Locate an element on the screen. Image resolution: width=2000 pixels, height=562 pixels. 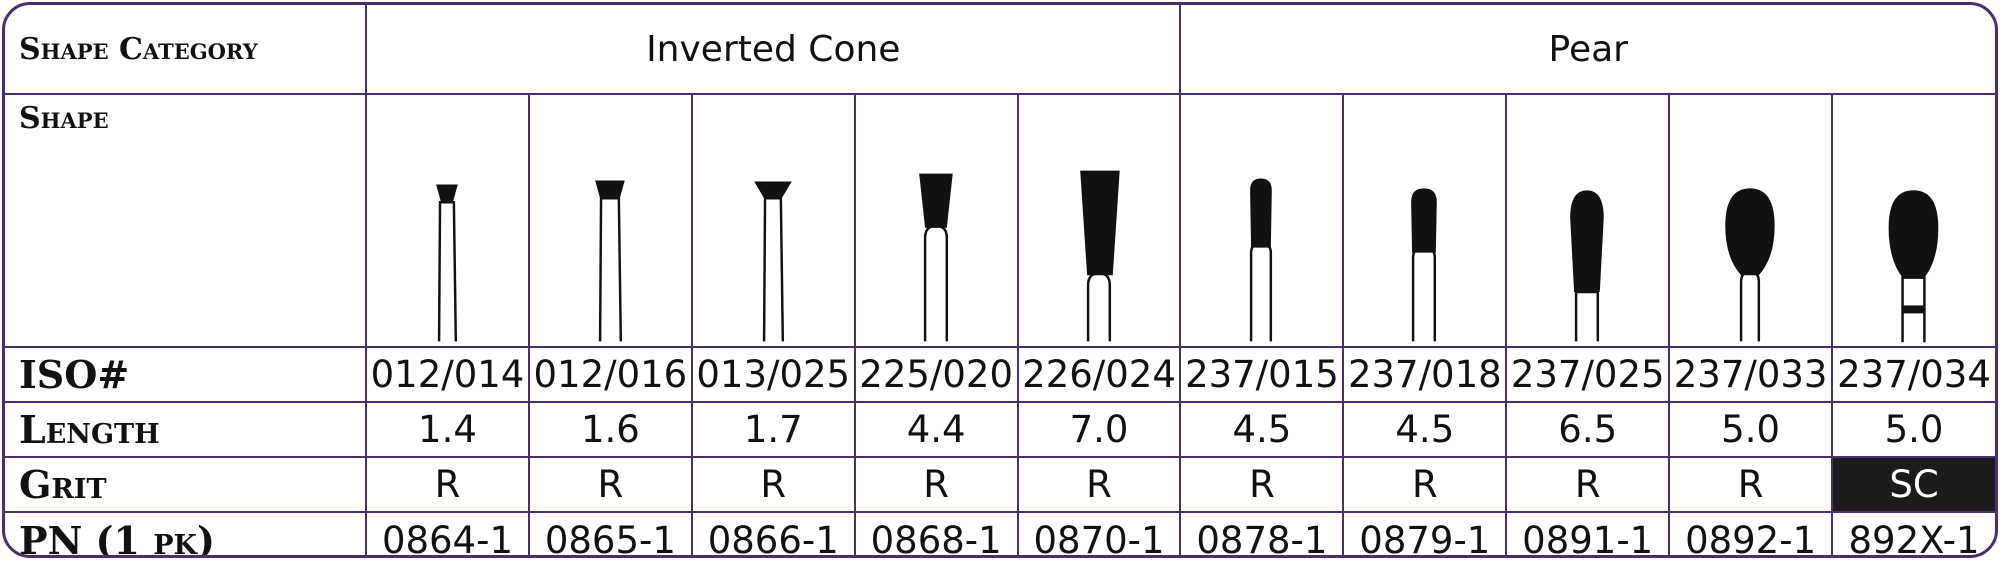
pear-long-bur-icon is located at coordinates (1588, 220).